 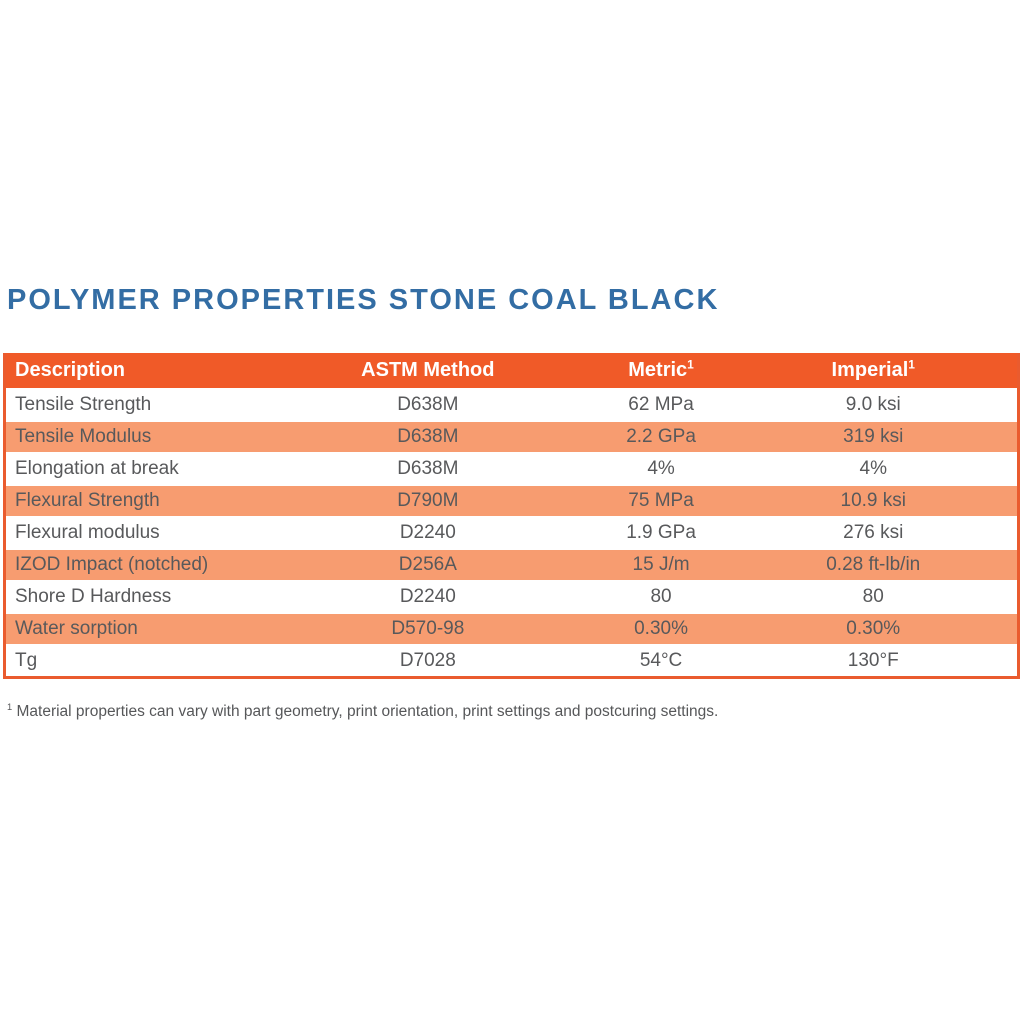 I want to click on table-row: Tensile Strength D638M 62 MPa 9.0 ksi, so click(x=511, y=405).